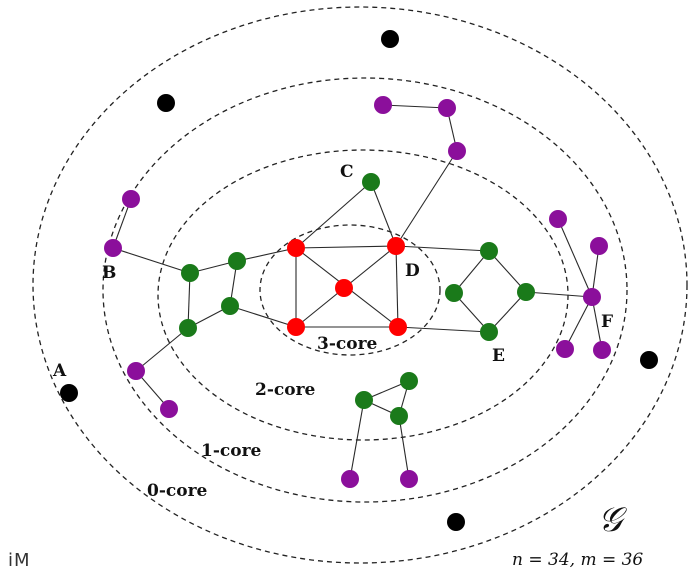 The height and width of the screenshot is (576, 689). Describe the element at coordinates (577, 560) in the screenshot. I see `graph-stats: n = 34, m = 36` at that location.